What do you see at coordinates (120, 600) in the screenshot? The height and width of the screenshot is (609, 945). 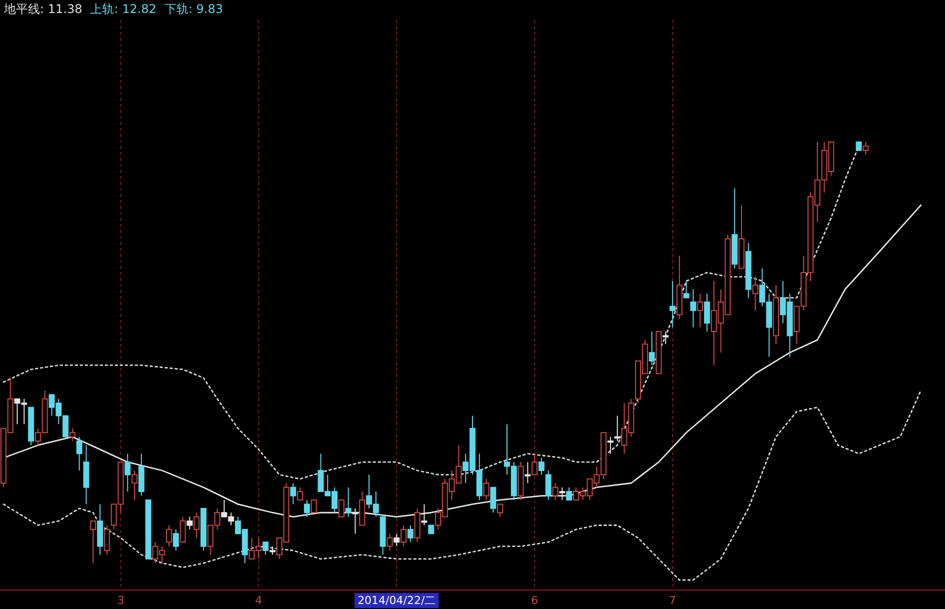 I see `x-tick-label: 3` at bounding box center [120, 600].